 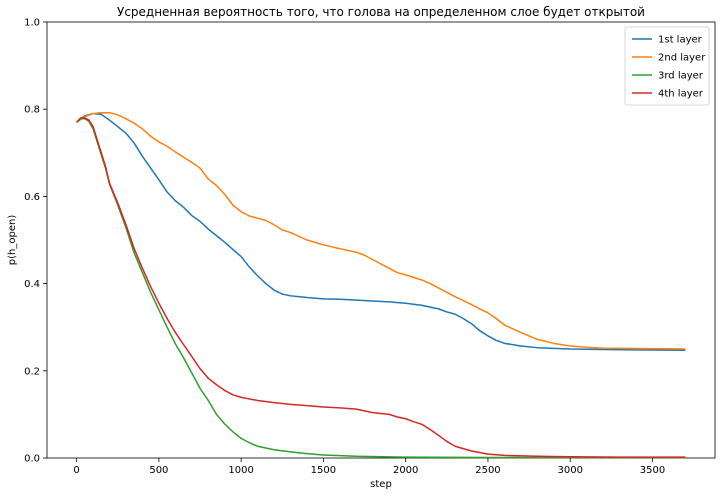 What do you see at coordinates (32, 23) in the screenshot?
I see `y-tick-label: 1.0` at bounding box center [32, 23].